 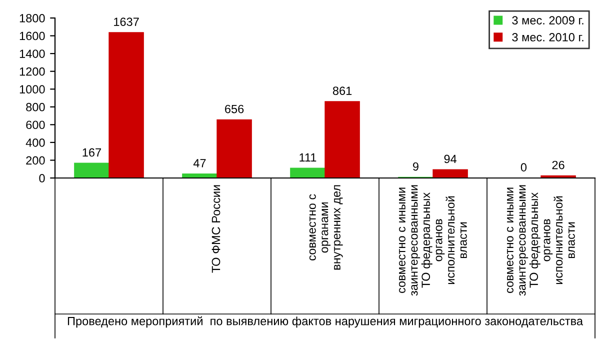 I want to click on x-axis-title: Проведено мероприятий по выявлению фактов нарушения миграционного законодательства, so click(x=326, y=322).